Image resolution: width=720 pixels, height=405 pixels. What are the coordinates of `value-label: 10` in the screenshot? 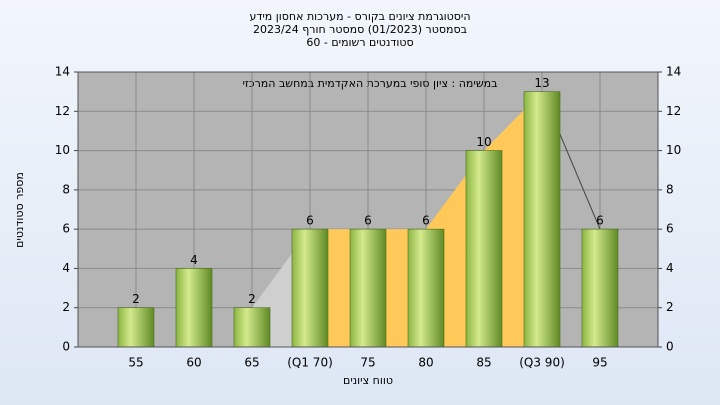 It's located at (483, 142).